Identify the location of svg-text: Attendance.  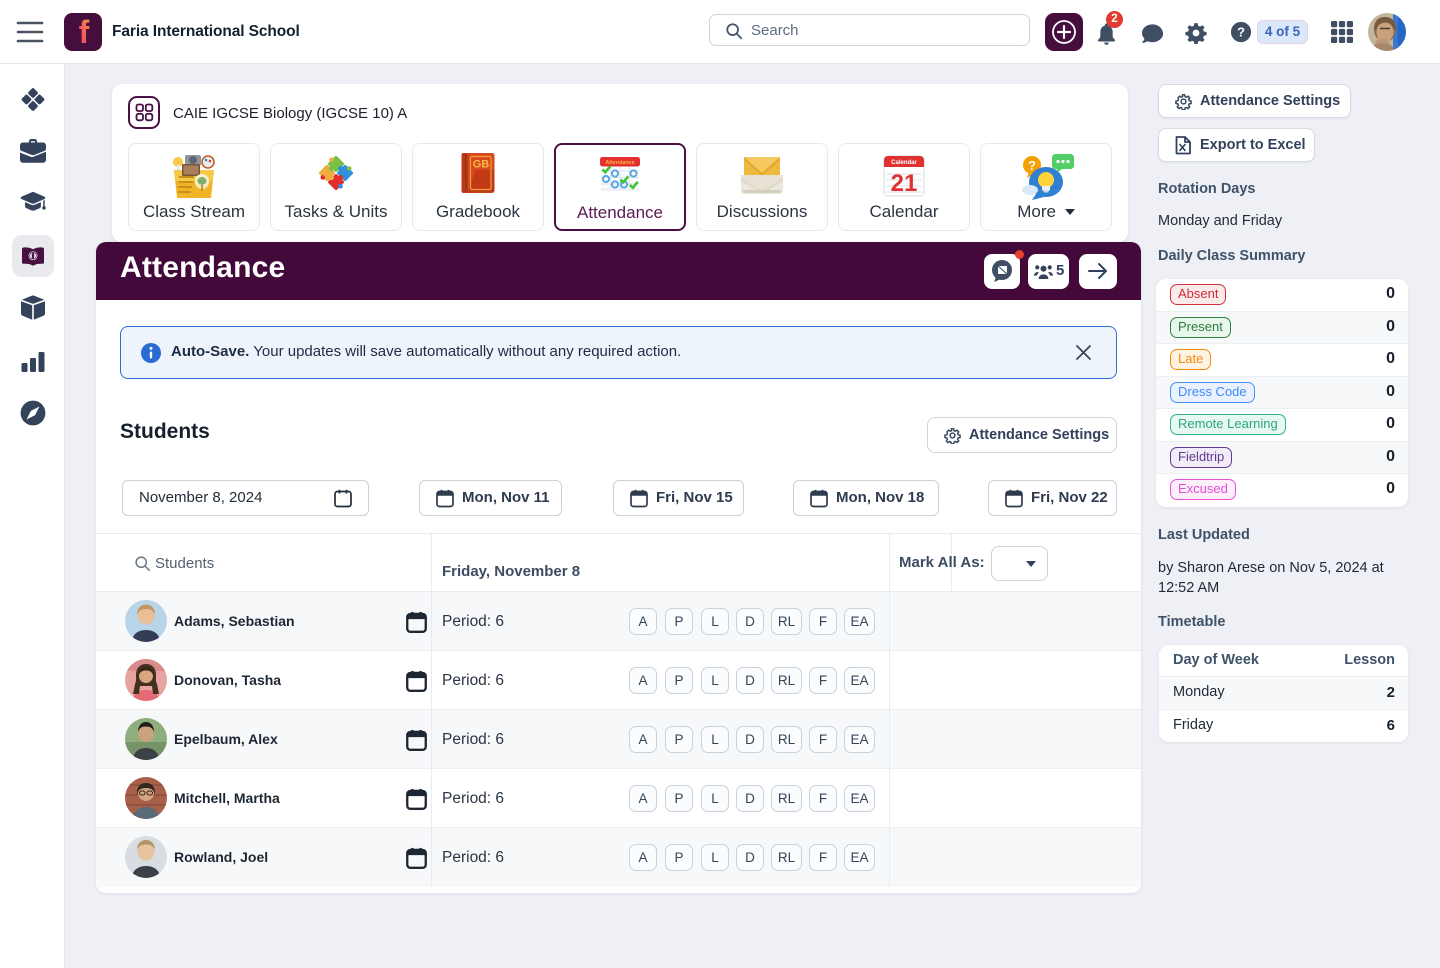
(619, 163).